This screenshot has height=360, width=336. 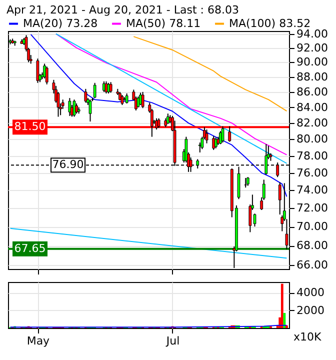 What do you see at coordinates (312, 245) in the screenshot?
I see `y-tick-label: 68.00` at bounding box center [312, 245].